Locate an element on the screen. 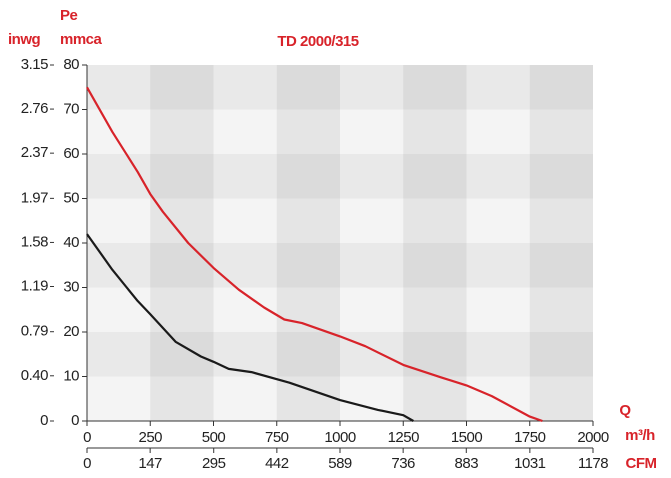 The image size is (671, 478). y2-tick-label: 0.40 is located at coordinates (34, 375).